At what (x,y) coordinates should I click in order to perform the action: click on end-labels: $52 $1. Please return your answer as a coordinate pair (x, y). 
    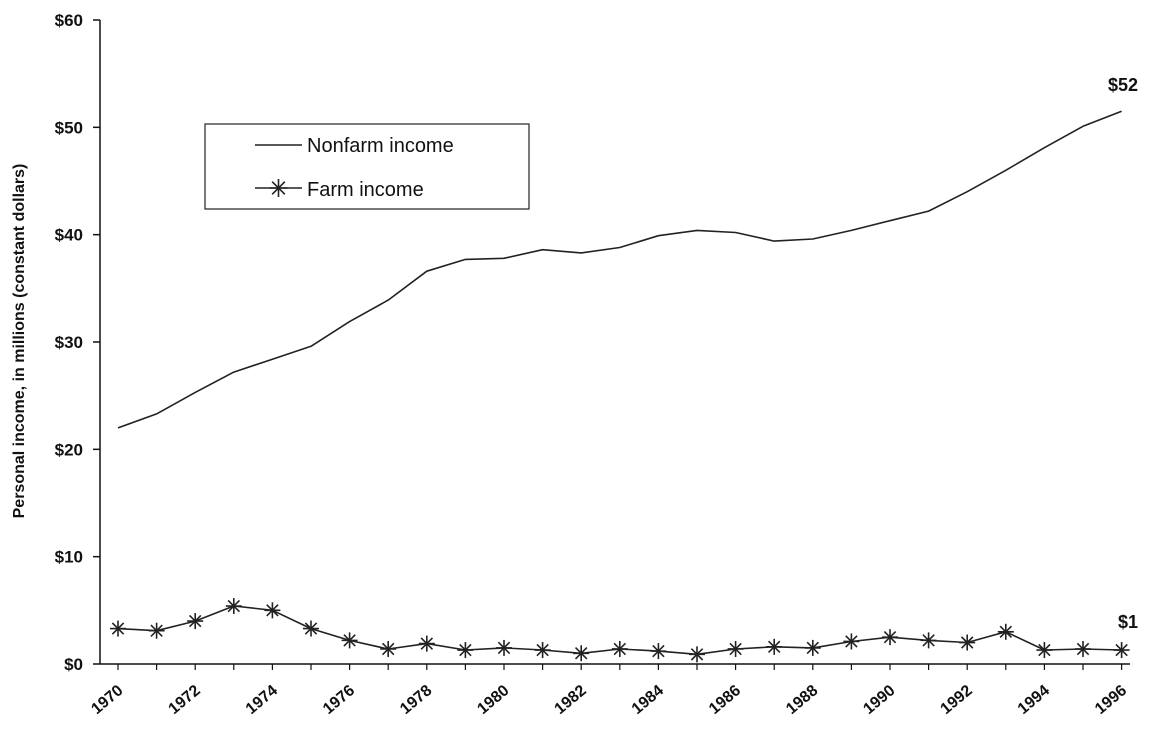
    Looking at the image, I should click on (1123, 353).